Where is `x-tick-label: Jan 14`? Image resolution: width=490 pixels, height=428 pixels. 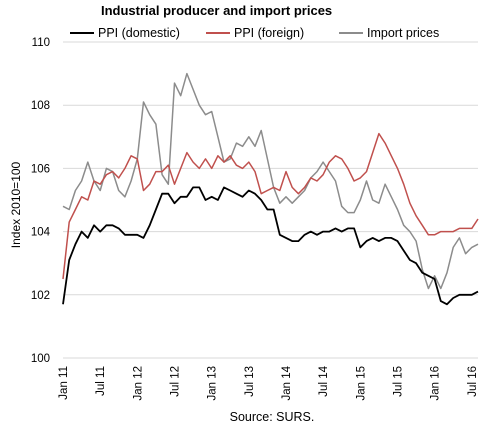 x-tick-label: Jan 14 is located at coordinates (287, 382).